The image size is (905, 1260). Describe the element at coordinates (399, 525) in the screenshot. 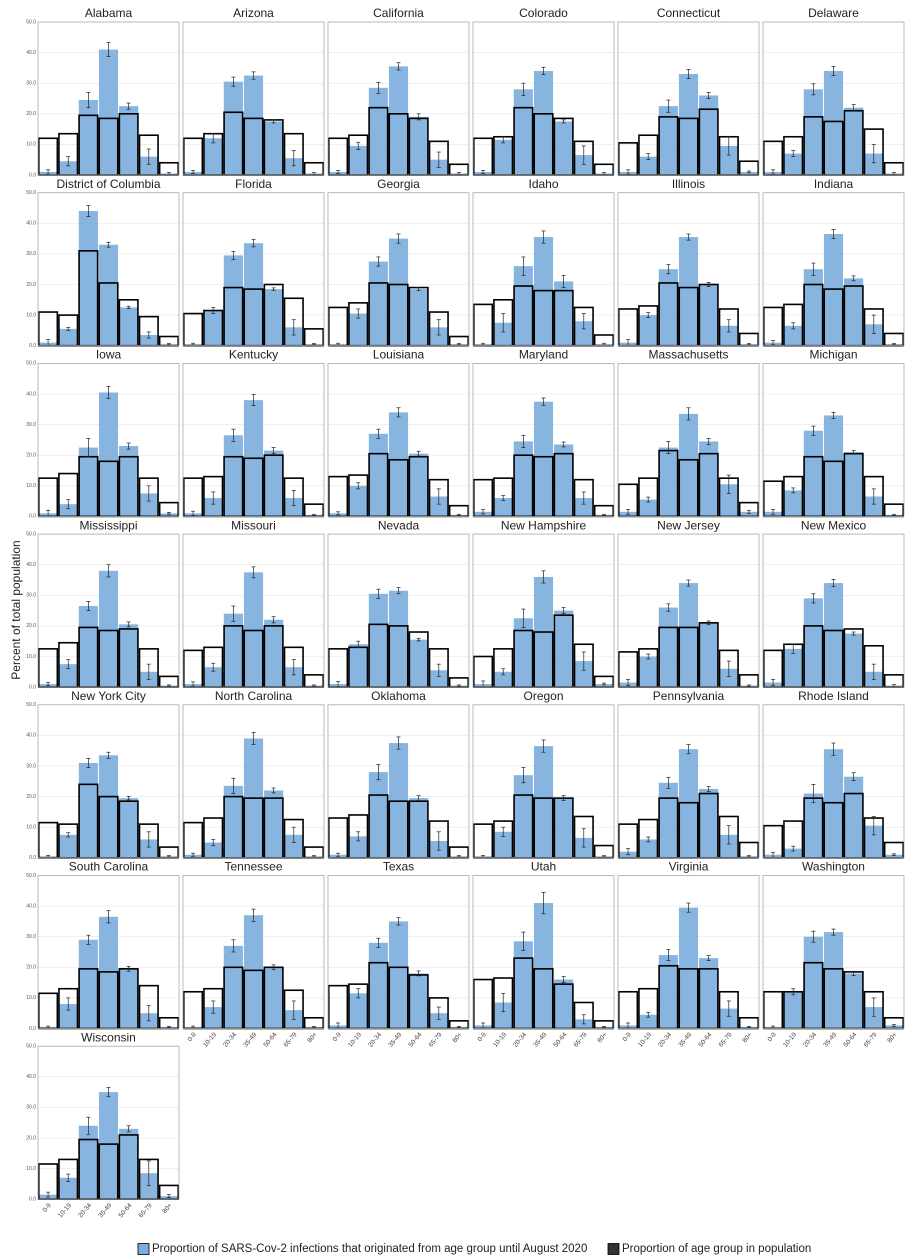

I see `panel-title: Nevada` at that location.